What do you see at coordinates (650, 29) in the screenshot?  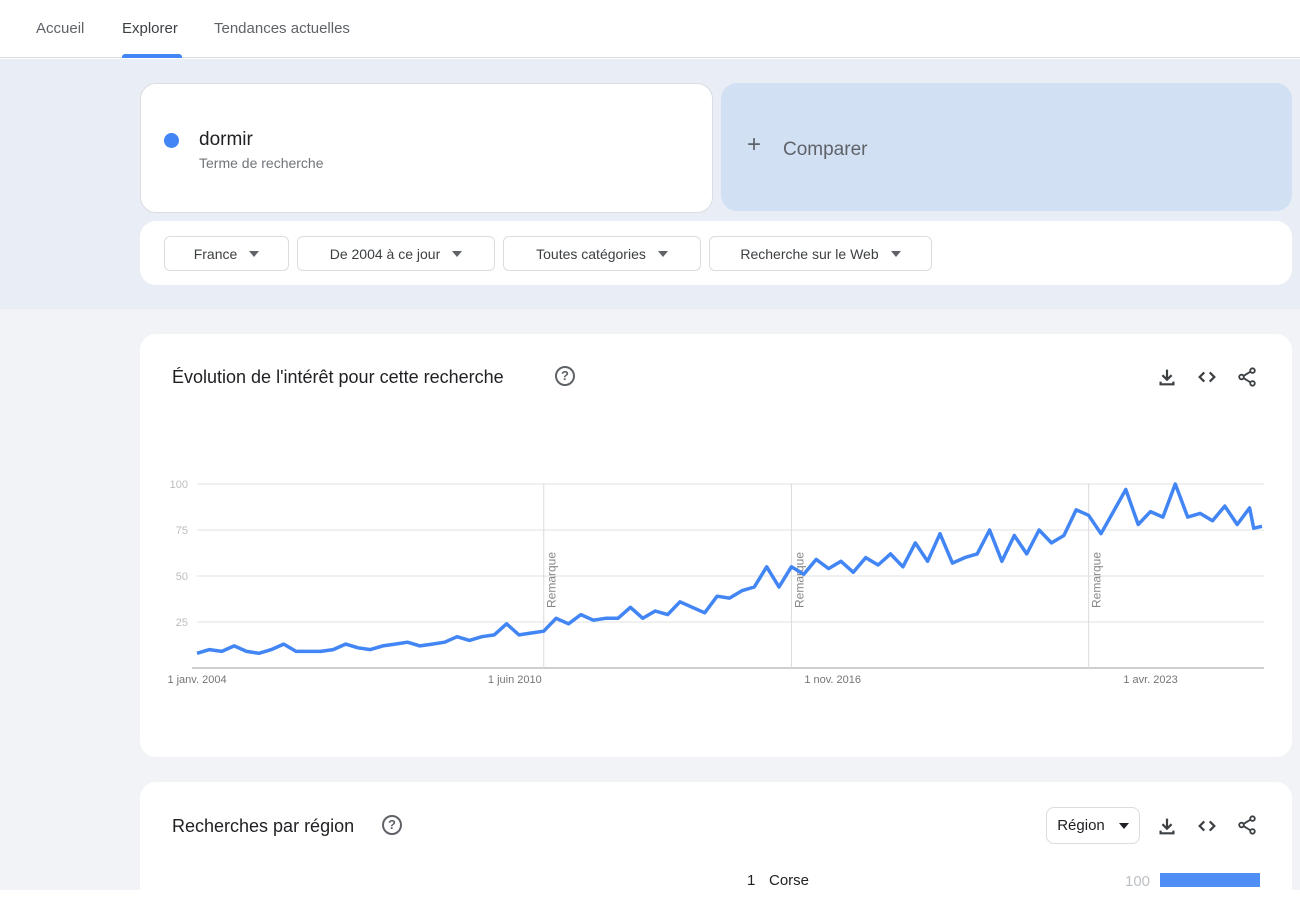 I see `top-nav: Accueil Explorer Tendances actuelles` at bounding box center [650, 29].